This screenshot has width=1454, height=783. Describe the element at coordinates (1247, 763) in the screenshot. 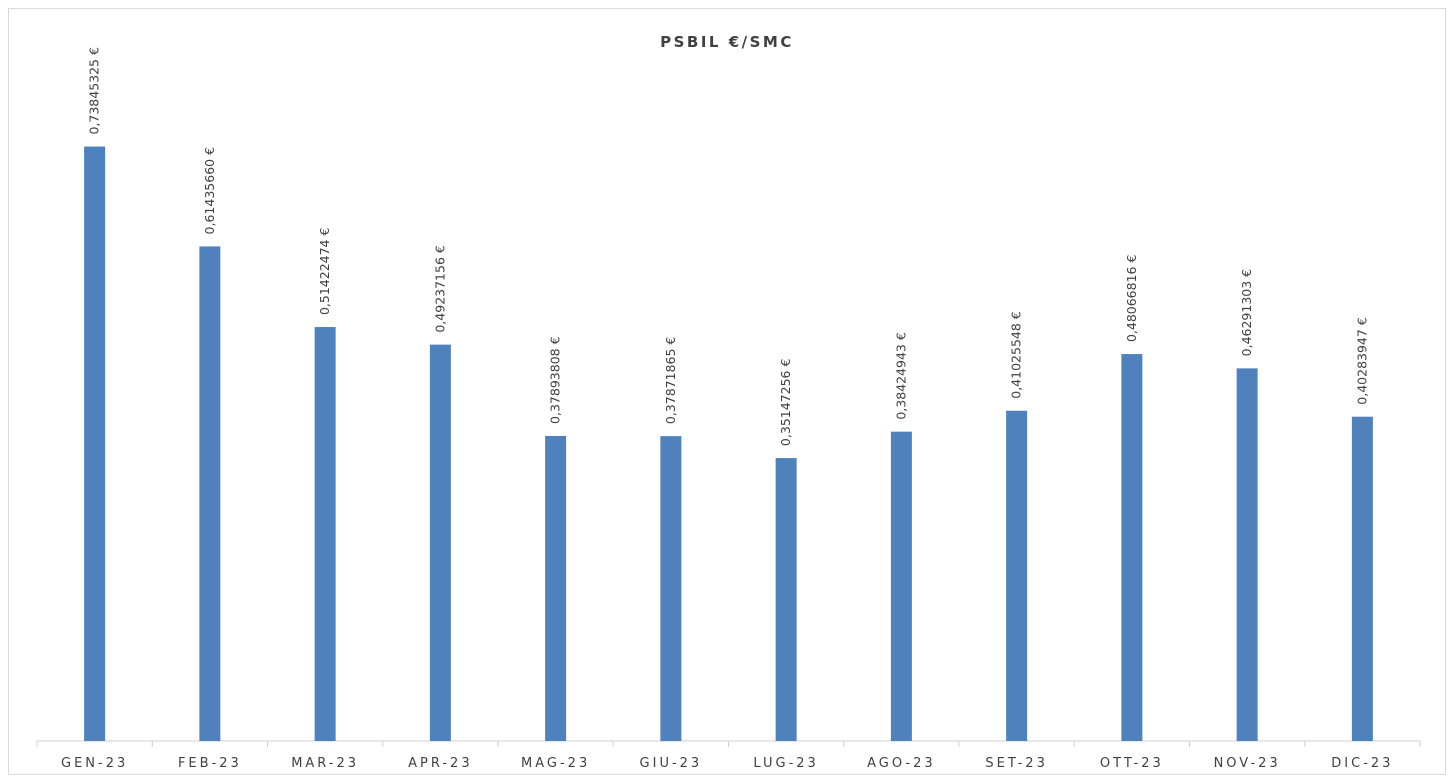

I see `x-tick-label-nov-23: NOV-23` at that location.